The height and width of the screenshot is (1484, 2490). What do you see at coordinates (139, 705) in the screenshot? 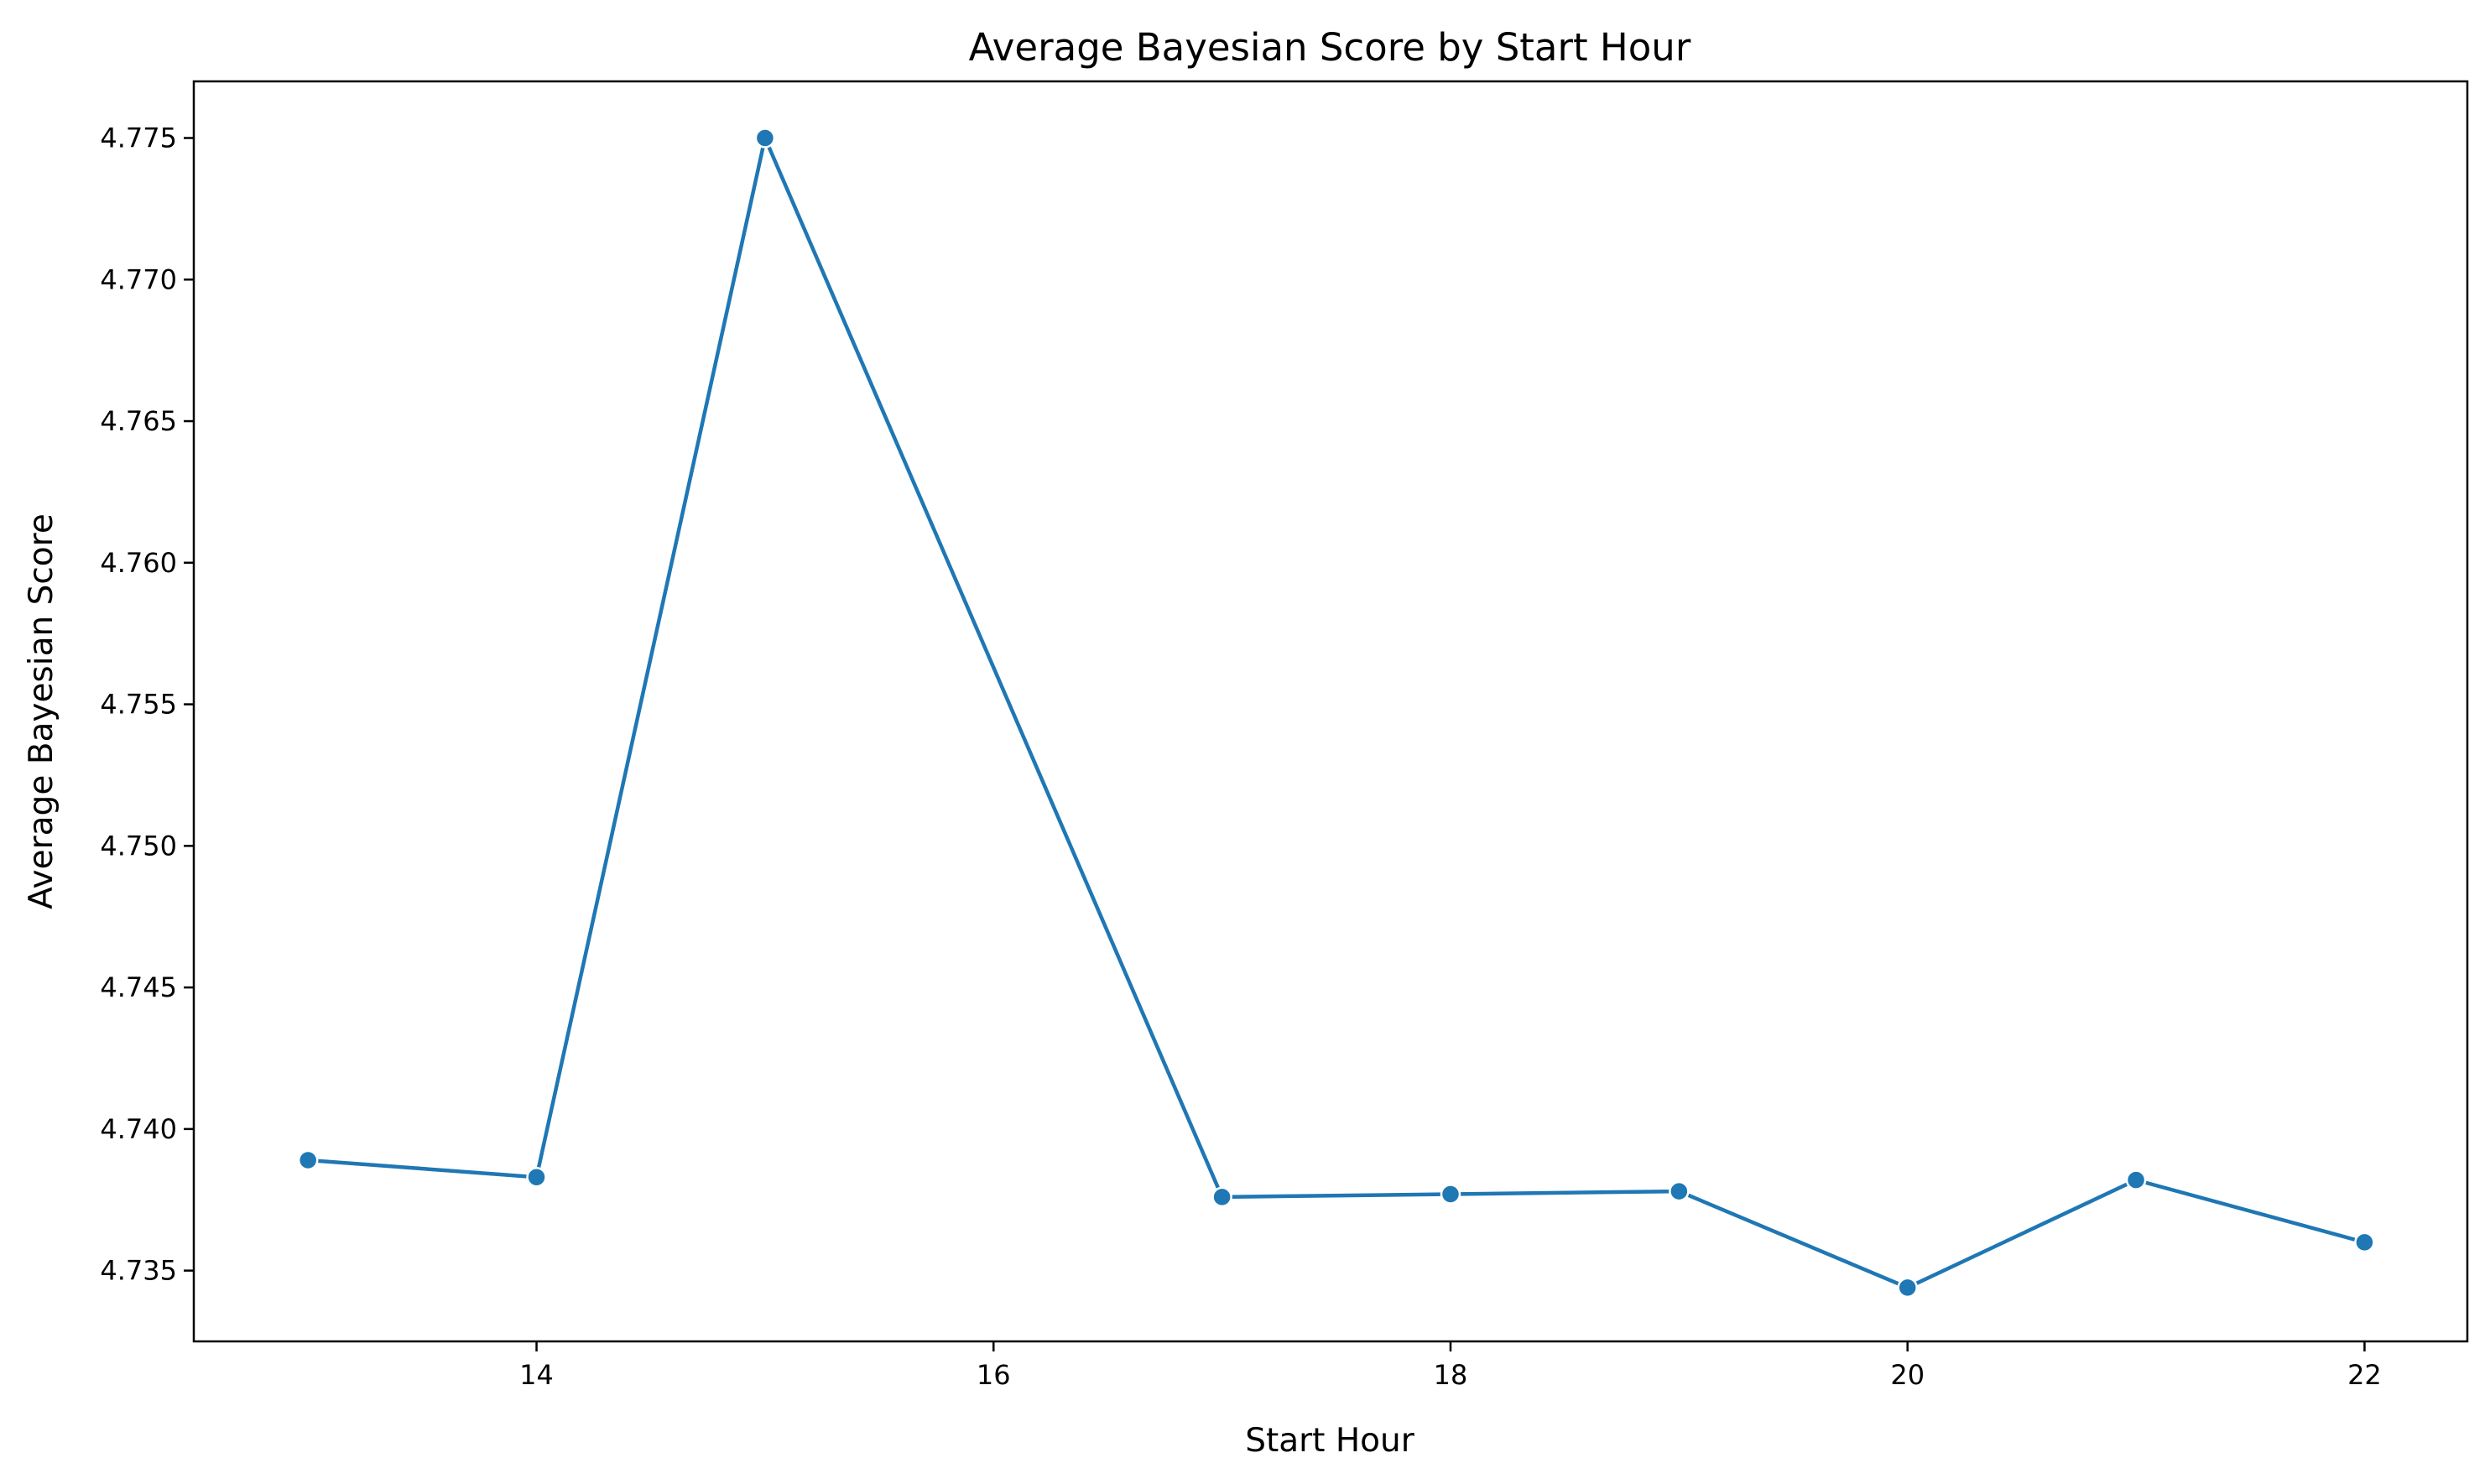
I see `y-tick-label: 4.755` at bounding box center [139, 705].